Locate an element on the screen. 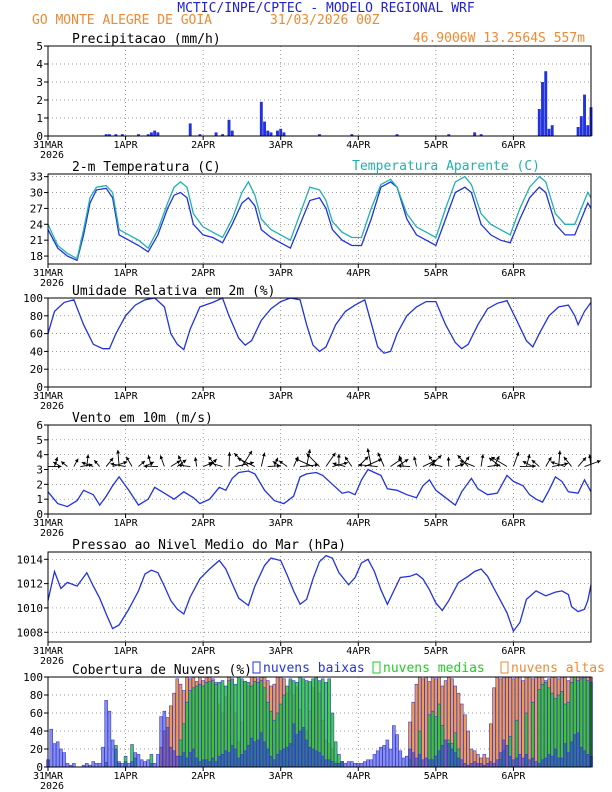 This screenshot has height=792, width=612. panel-title: Vento em 10m (m/s) is located at coordinates (142, 418).